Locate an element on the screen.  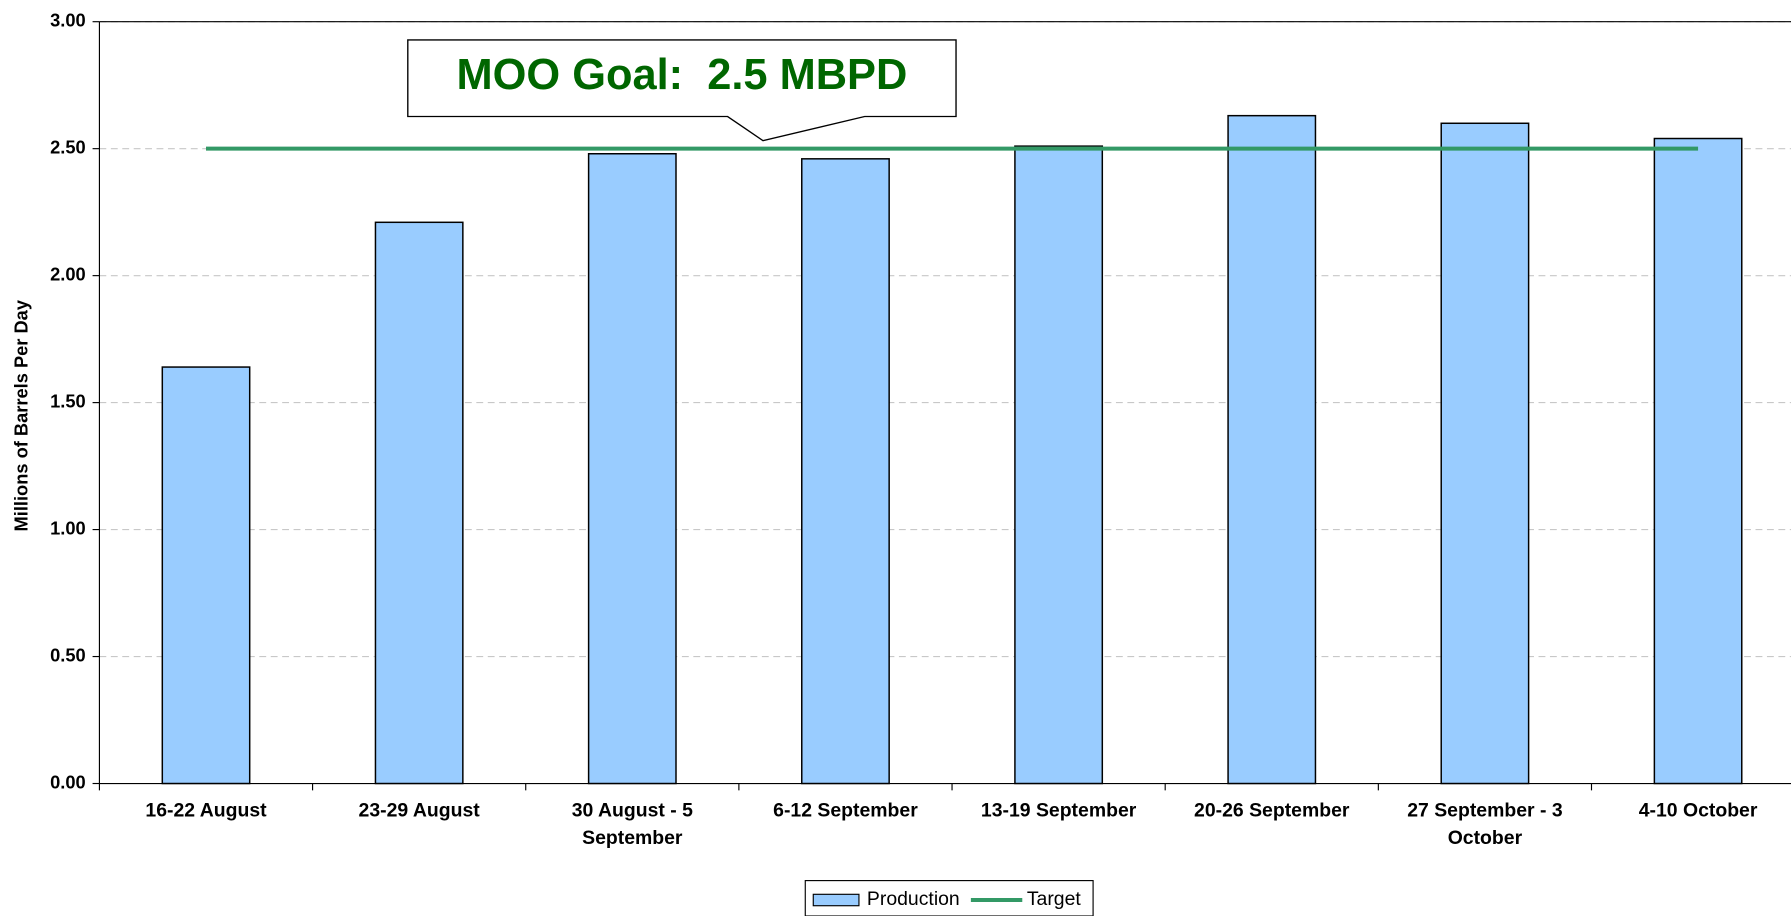
x-tick-label: 27 September - 3 October is located at coordinates (1485, 824).